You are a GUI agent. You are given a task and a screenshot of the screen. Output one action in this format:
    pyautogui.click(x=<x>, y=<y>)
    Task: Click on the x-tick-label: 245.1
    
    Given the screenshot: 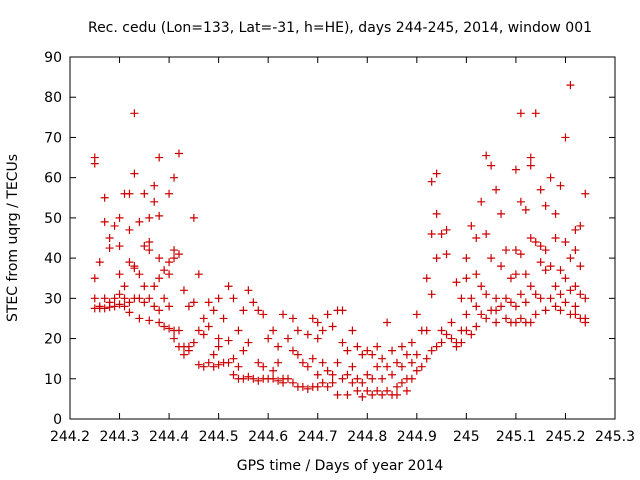 What is the action you would take?
    pyautogui.click(x=516, y=437)
    